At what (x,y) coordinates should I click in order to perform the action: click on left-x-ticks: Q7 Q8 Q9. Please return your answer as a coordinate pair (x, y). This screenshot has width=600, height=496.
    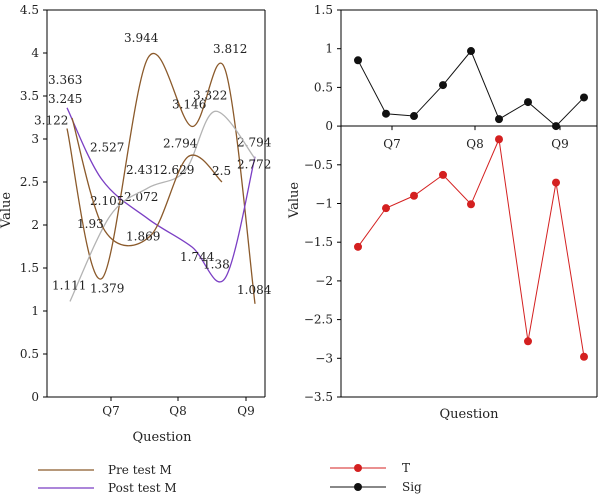
    Looking at the image, I should click on (178, 407).